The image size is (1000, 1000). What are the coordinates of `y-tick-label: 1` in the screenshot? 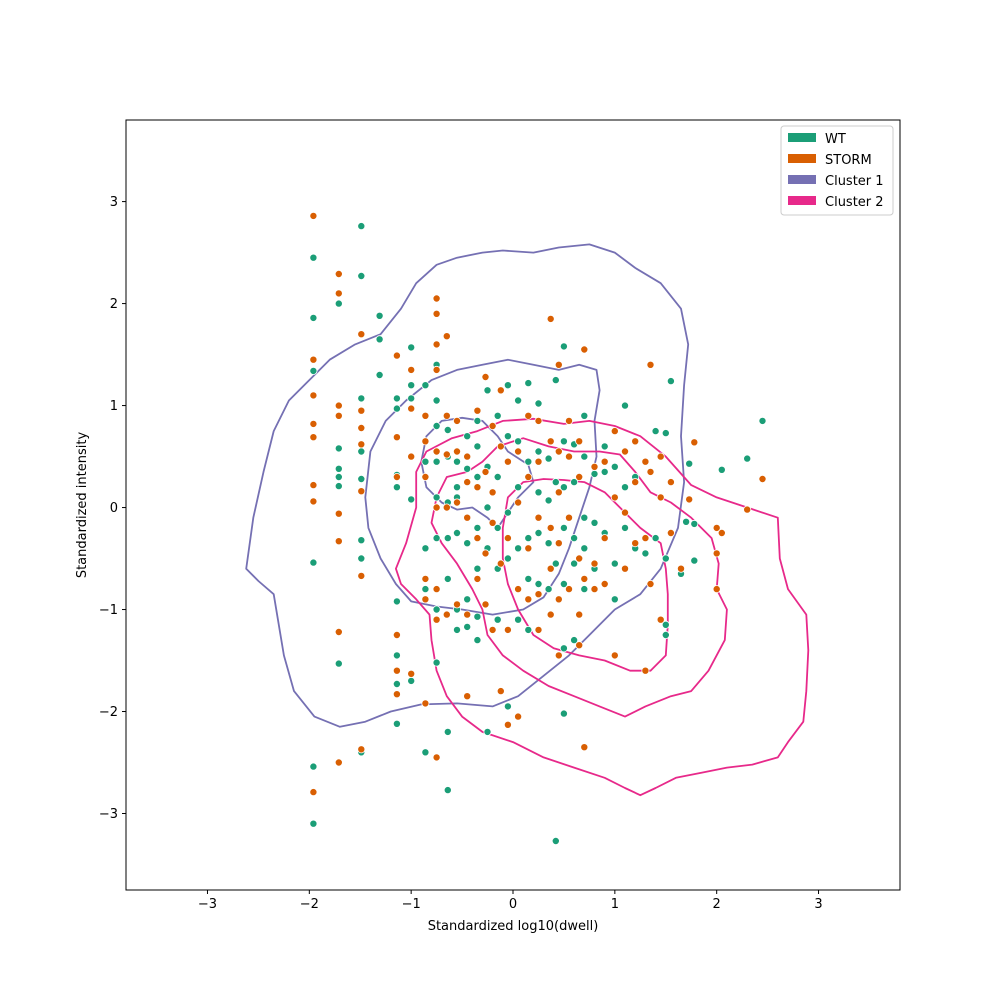 It's located at (114, 406).